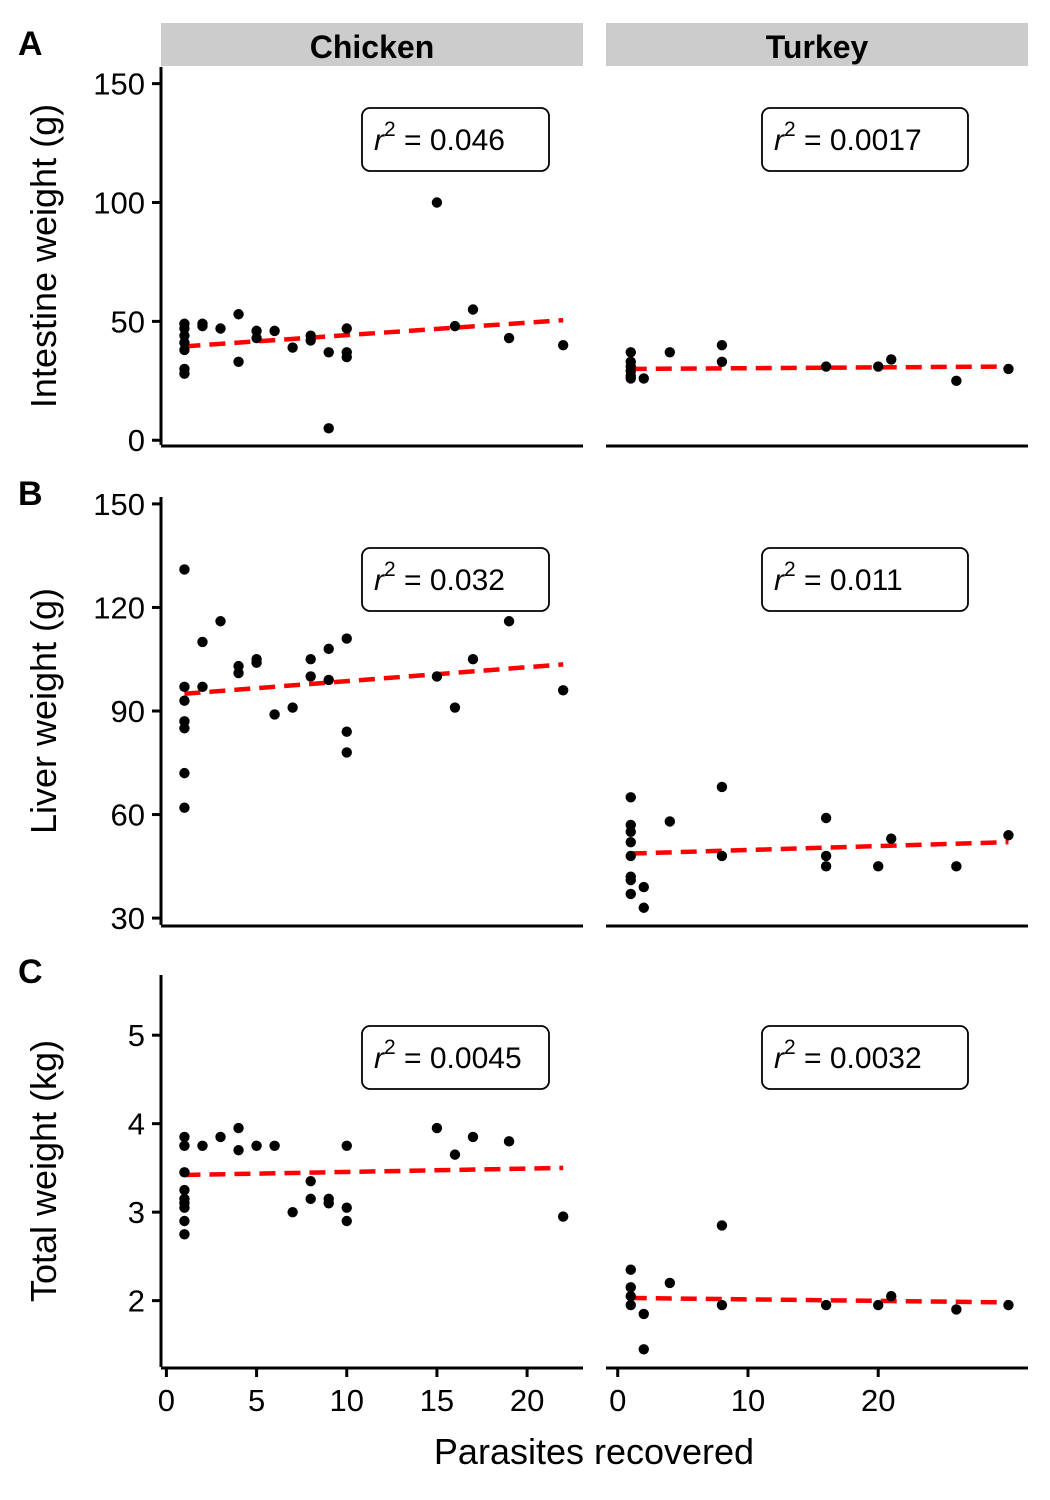  I want to click on y-tick-label: 4, so click(136, 1124).